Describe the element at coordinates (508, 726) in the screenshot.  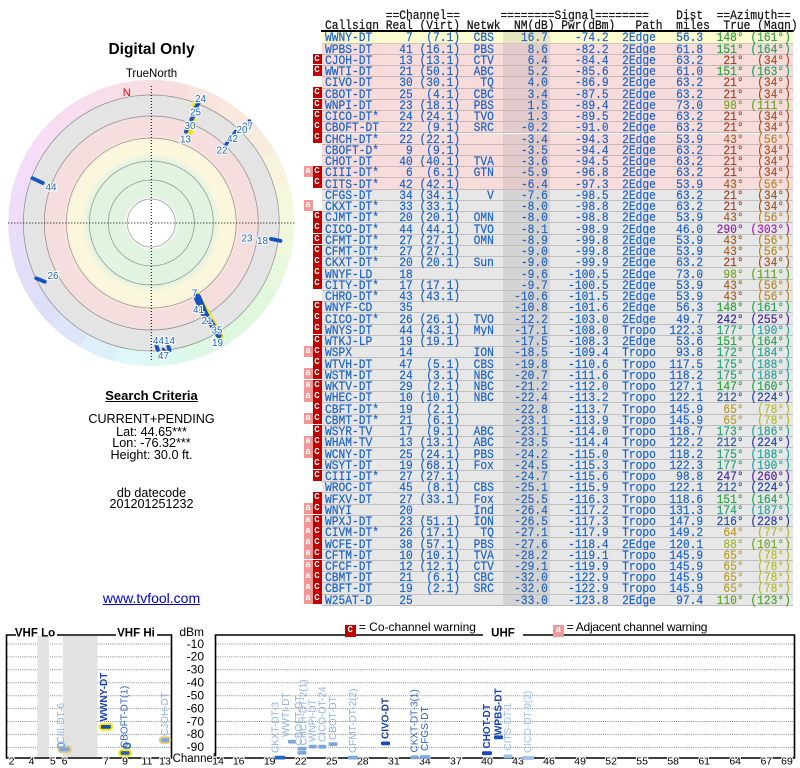
I see `svg-text: CITS-DT-1` at that location.